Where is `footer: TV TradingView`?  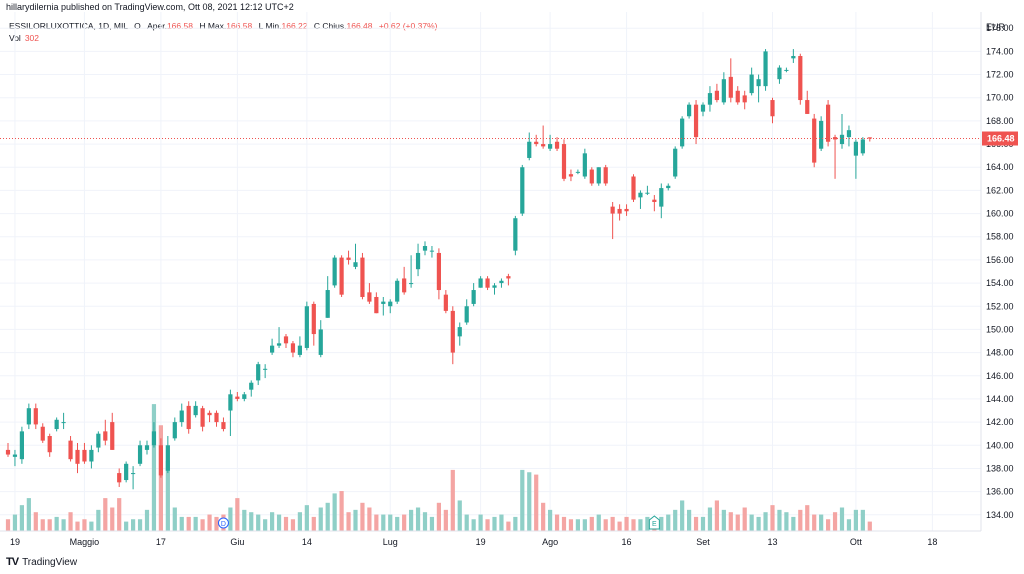
footer: TV TradingView is located at coordinates (41, 562).